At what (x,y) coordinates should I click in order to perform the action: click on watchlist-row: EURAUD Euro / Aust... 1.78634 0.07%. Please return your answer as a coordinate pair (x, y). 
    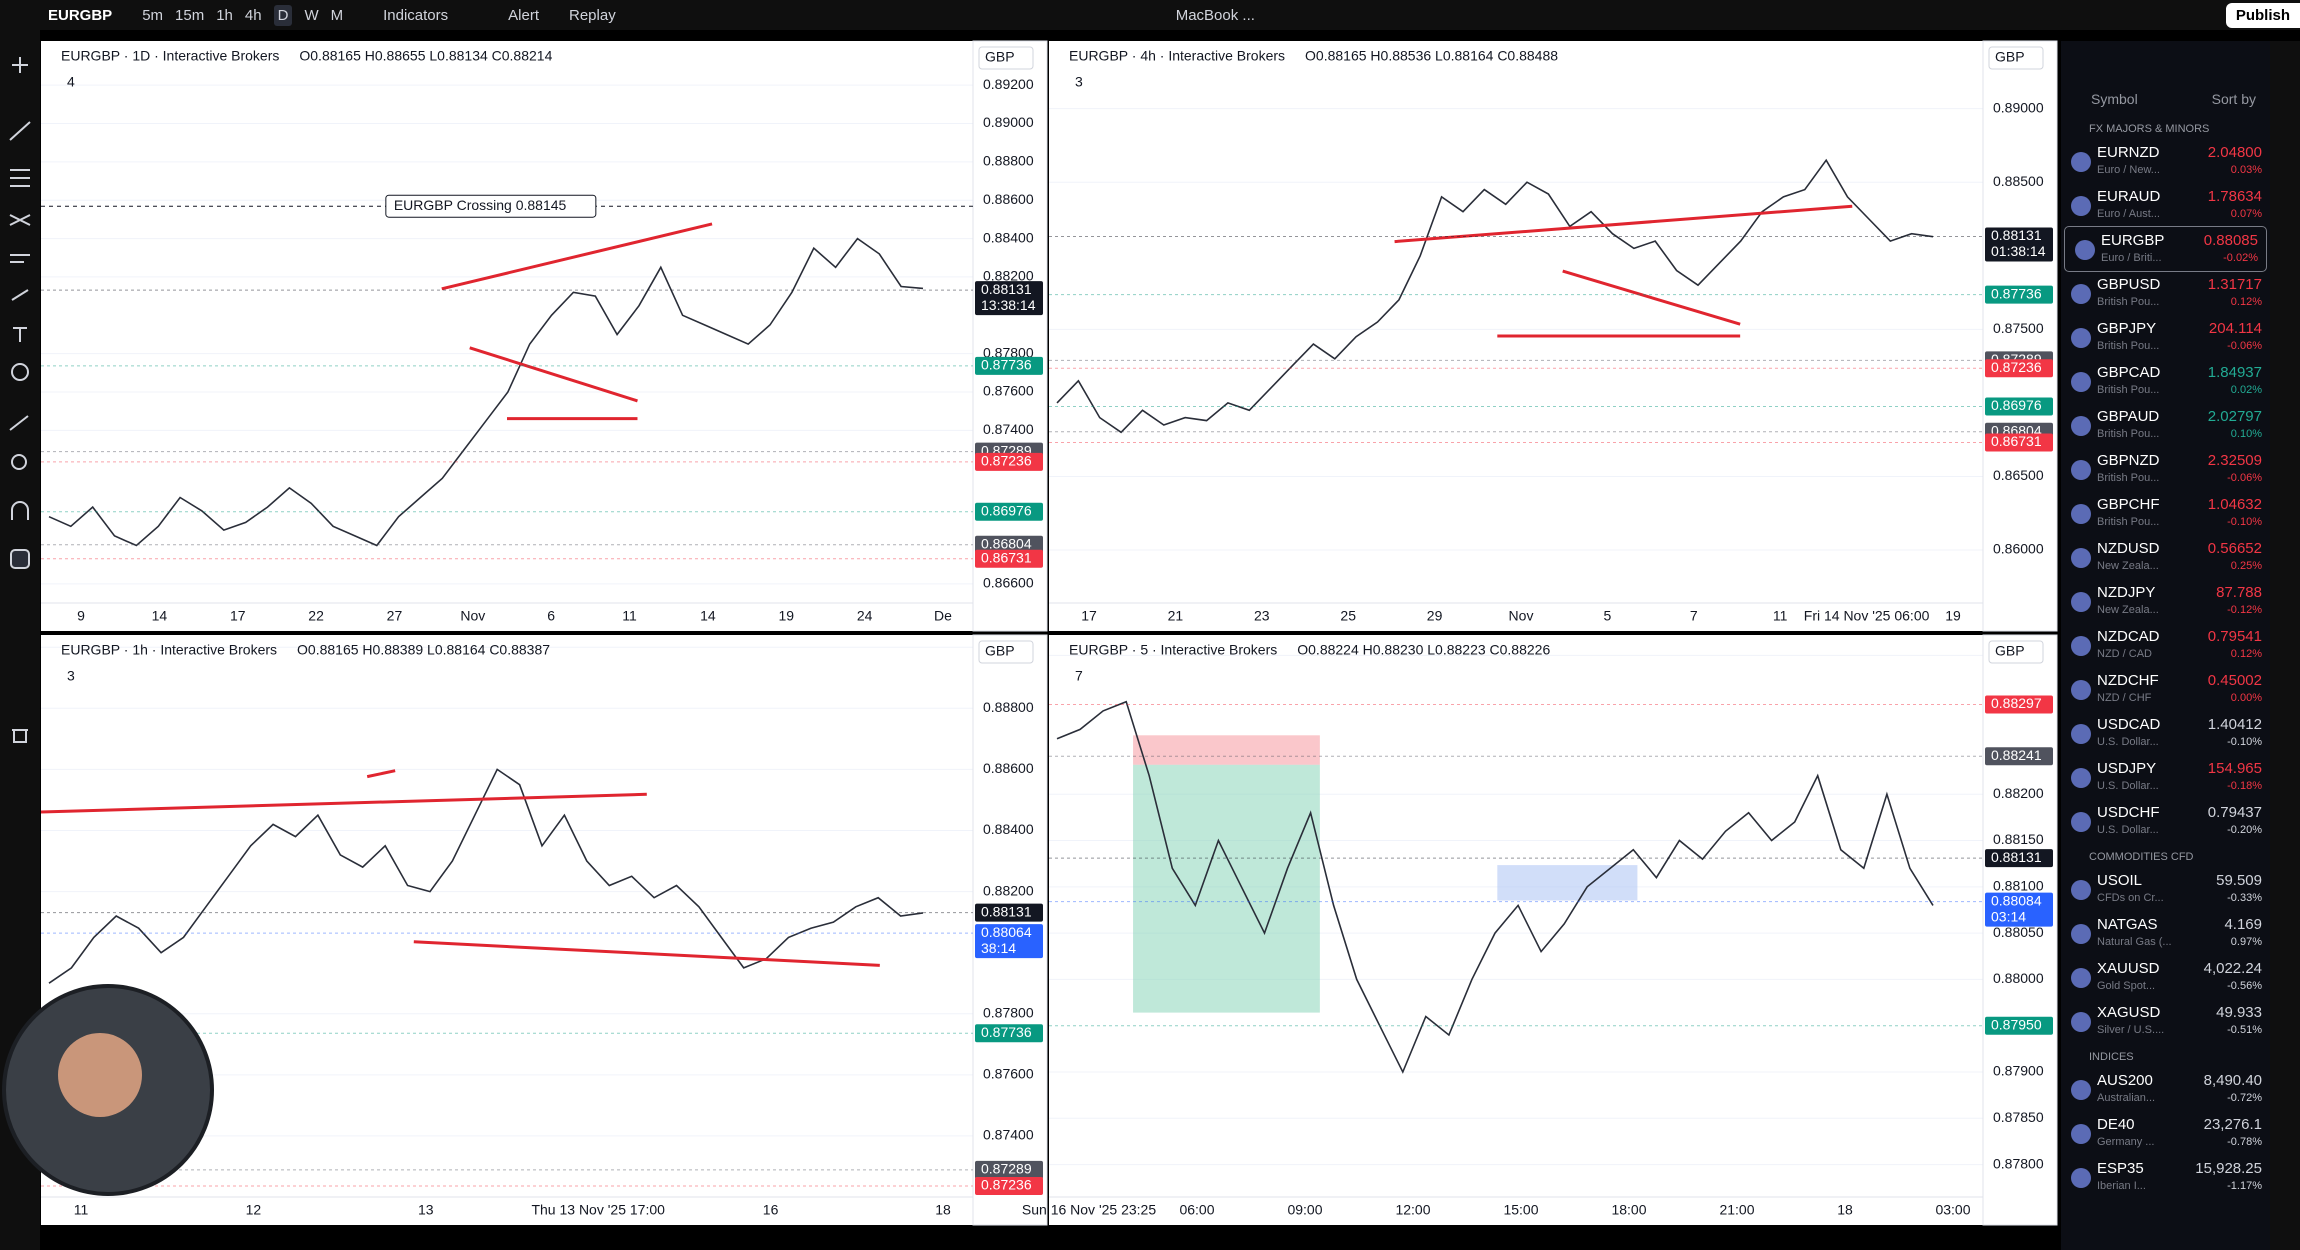
    Looking at the image, I should click on (2165, 205).